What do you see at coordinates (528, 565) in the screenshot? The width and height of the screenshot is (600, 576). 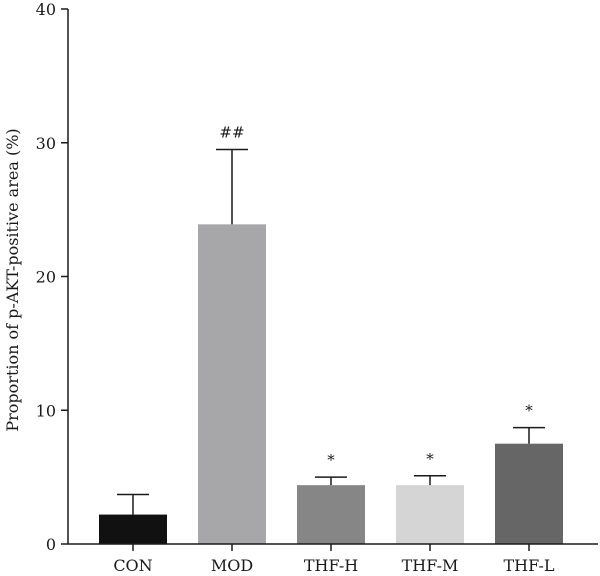 I see `x-tick-label-4: THF-L` at bounding box center [528, 565].